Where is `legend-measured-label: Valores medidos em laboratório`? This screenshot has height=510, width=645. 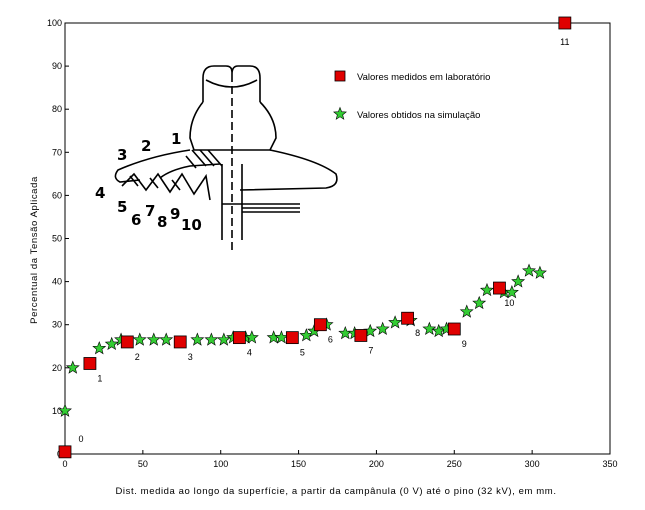 legend-measured-label: Valores medidos em laboratório is located at coordinates (423, 77).